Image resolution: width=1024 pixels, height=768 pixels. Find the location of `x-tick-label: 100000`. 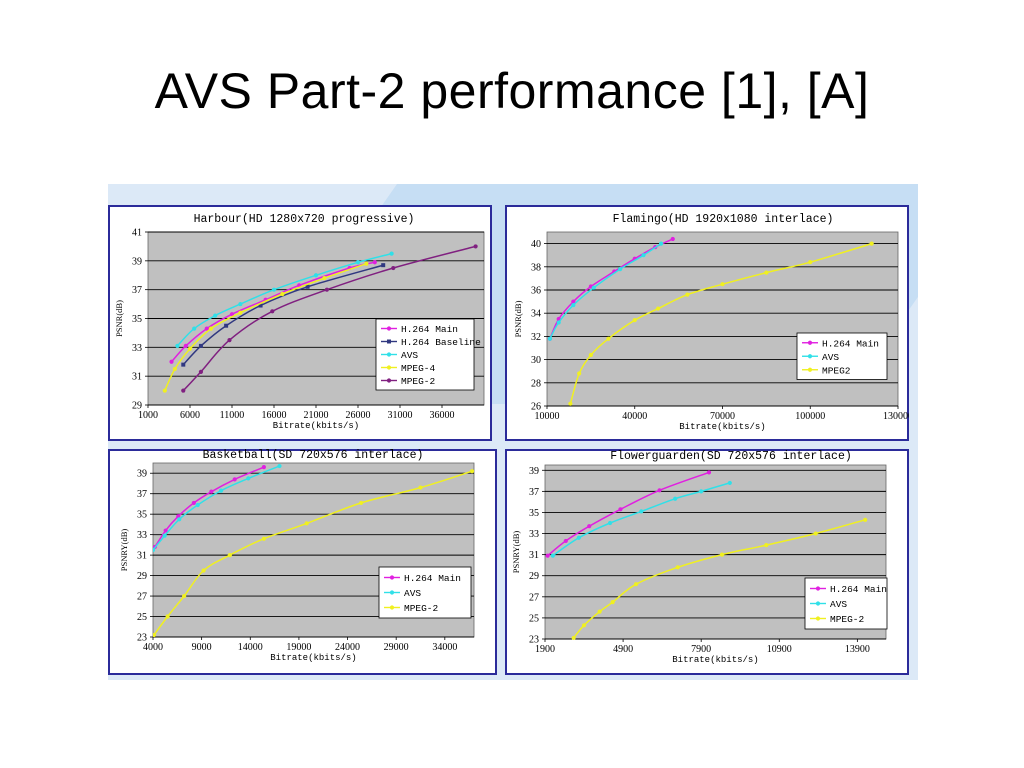

x-tick-label: 100000 is located at coordinates (810, 416).